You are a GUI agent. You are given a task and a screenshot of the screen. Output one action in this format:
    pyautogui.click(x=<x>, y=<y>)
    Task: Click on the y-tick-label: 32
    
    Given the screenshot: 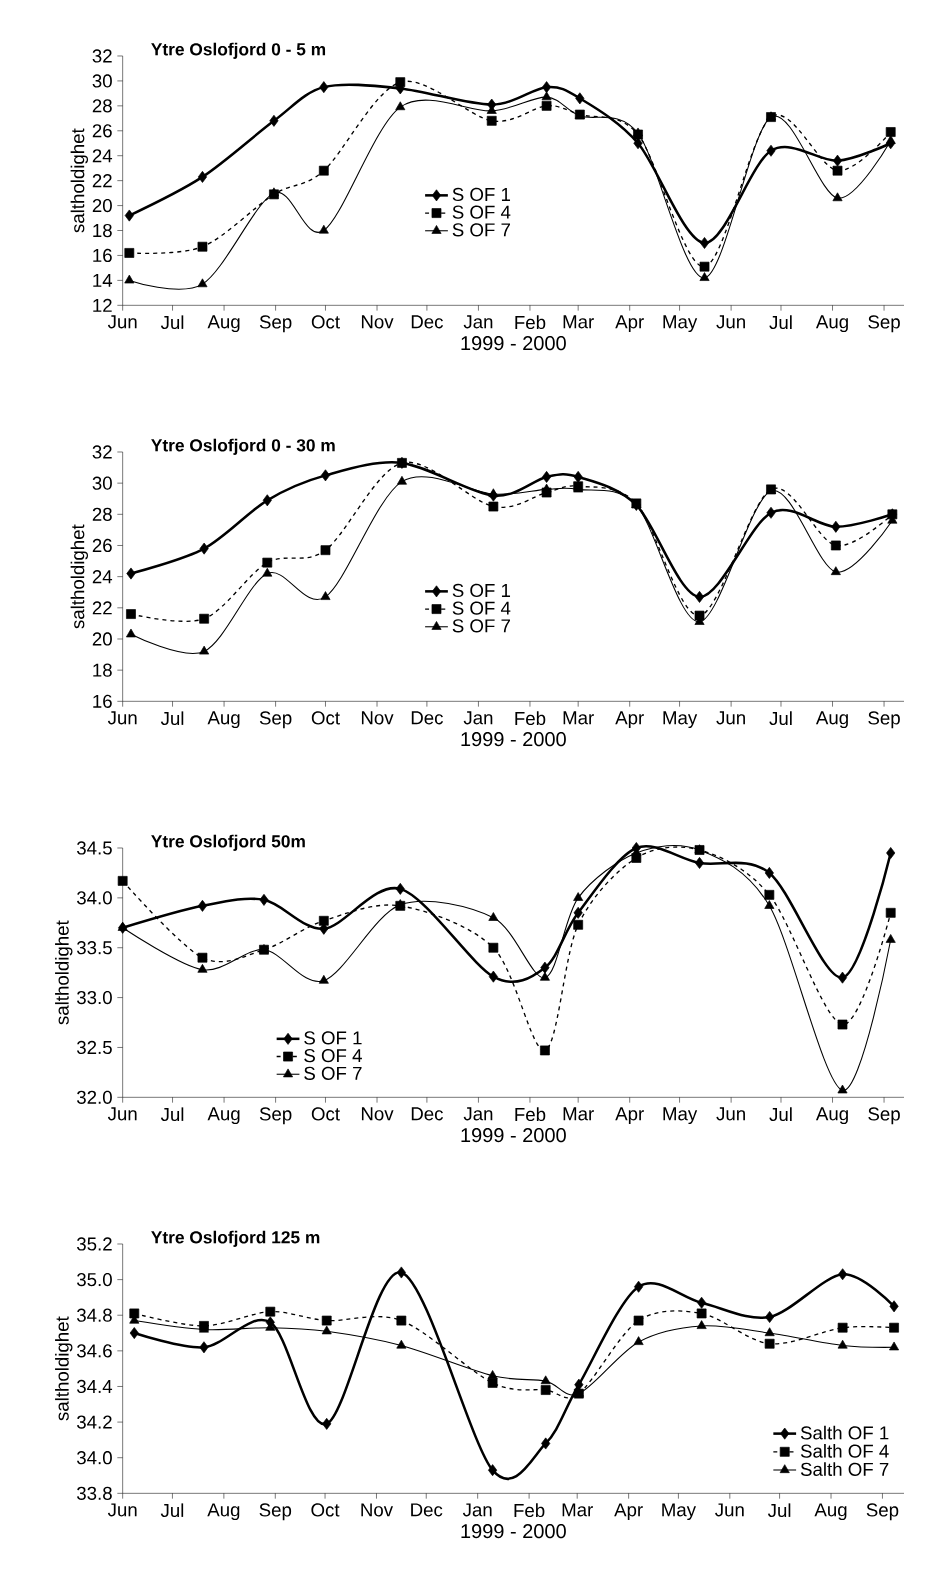 What is the action you would take?
    pyautogui.click(x=102, y=56)
    